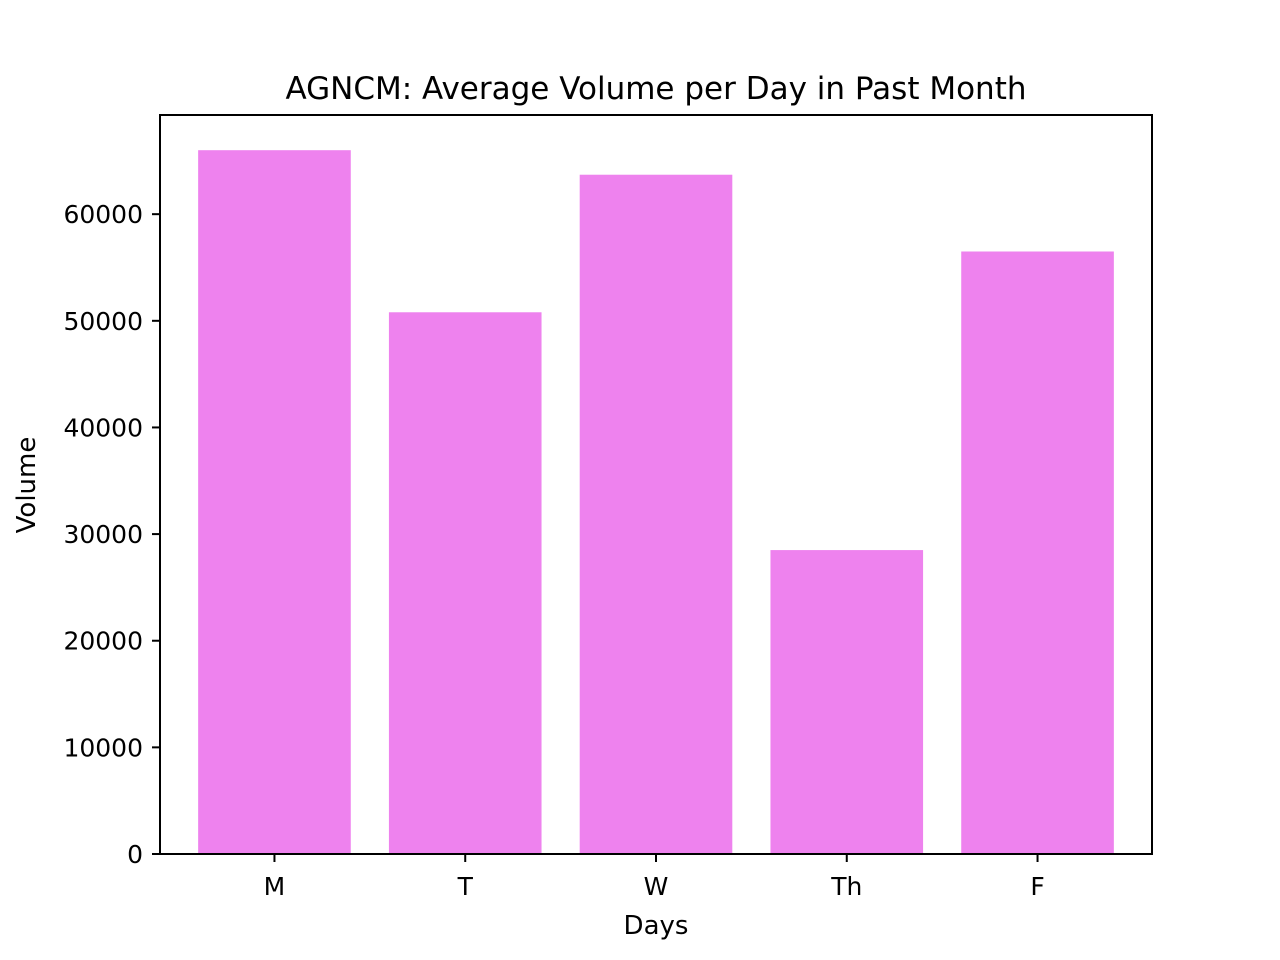 This screenshot has height=960, width=1280. I want to click on x-tick-label-m: M, so click(275, 886).